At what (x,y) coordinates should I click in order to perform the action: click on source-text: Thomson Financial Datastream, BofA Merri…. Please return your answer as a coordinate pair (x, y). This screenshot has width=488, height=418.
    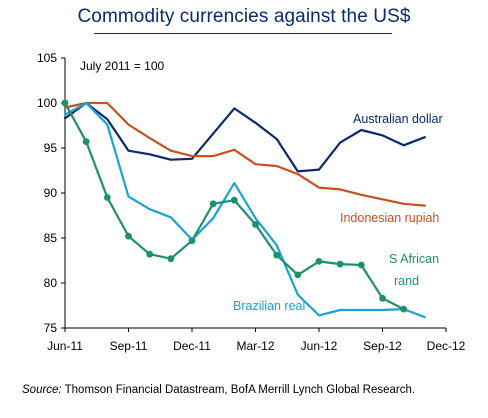
    Looking at the image, I should click on (238, 390).